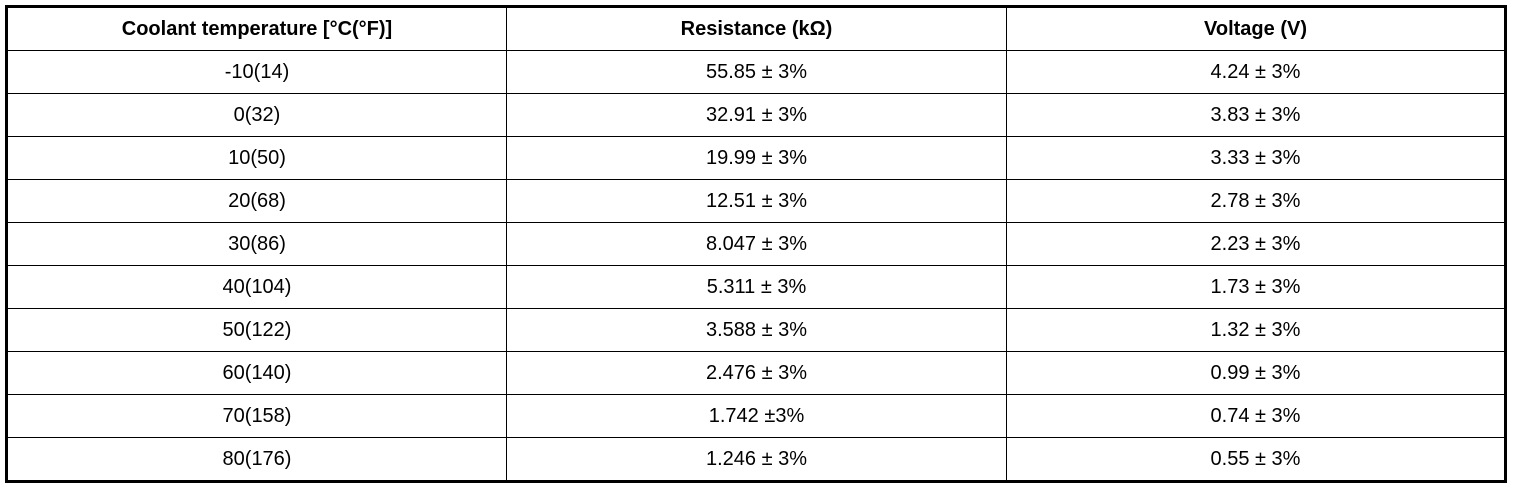  I want to click on table-row: 30(86) 8.047 ± 3% 2.23 ± 3%, so click(756, 244).